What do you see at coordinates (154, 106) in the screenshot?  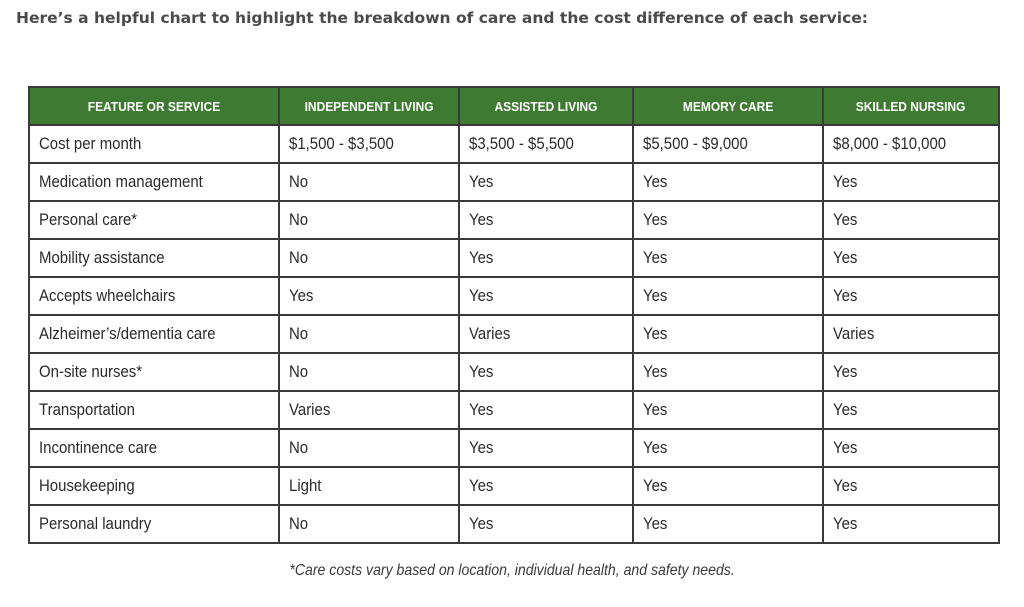 I see `header-feature: FEATURE OR SERVICE` at bounding box center [154, 106].